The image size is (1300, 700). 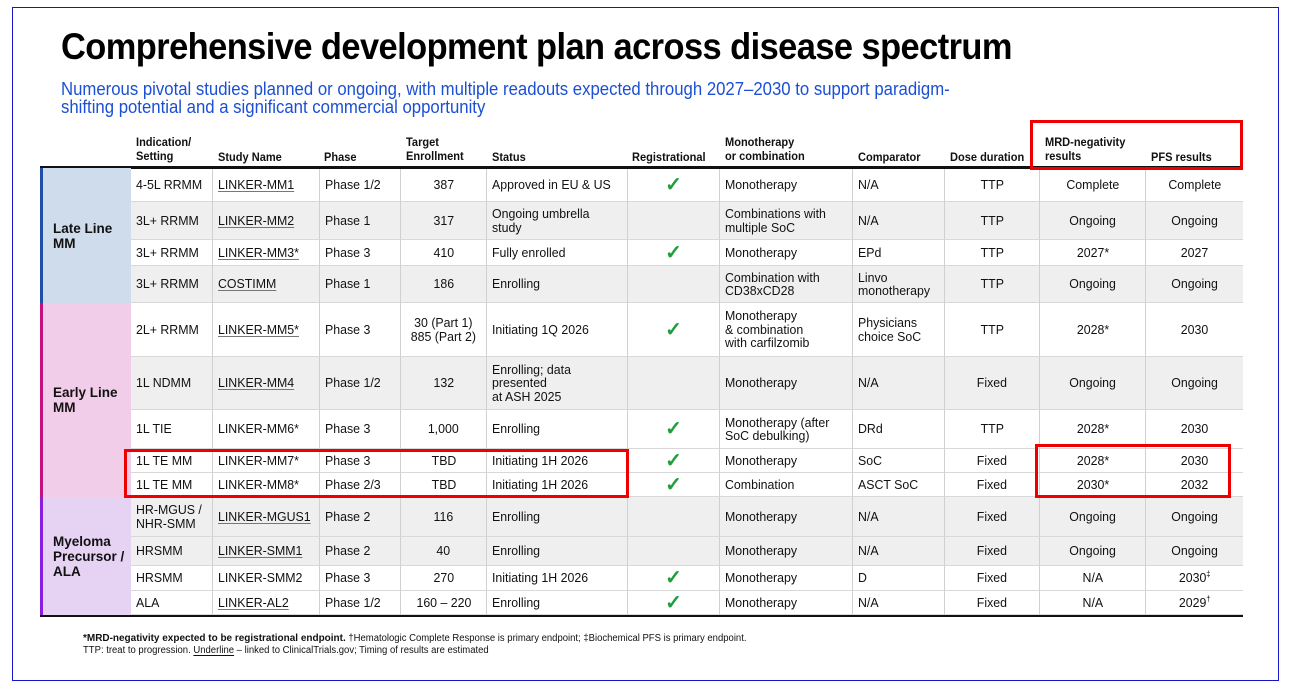 I want to click on cell-study: LINKER-SMM2, so click(x=266, y=578).